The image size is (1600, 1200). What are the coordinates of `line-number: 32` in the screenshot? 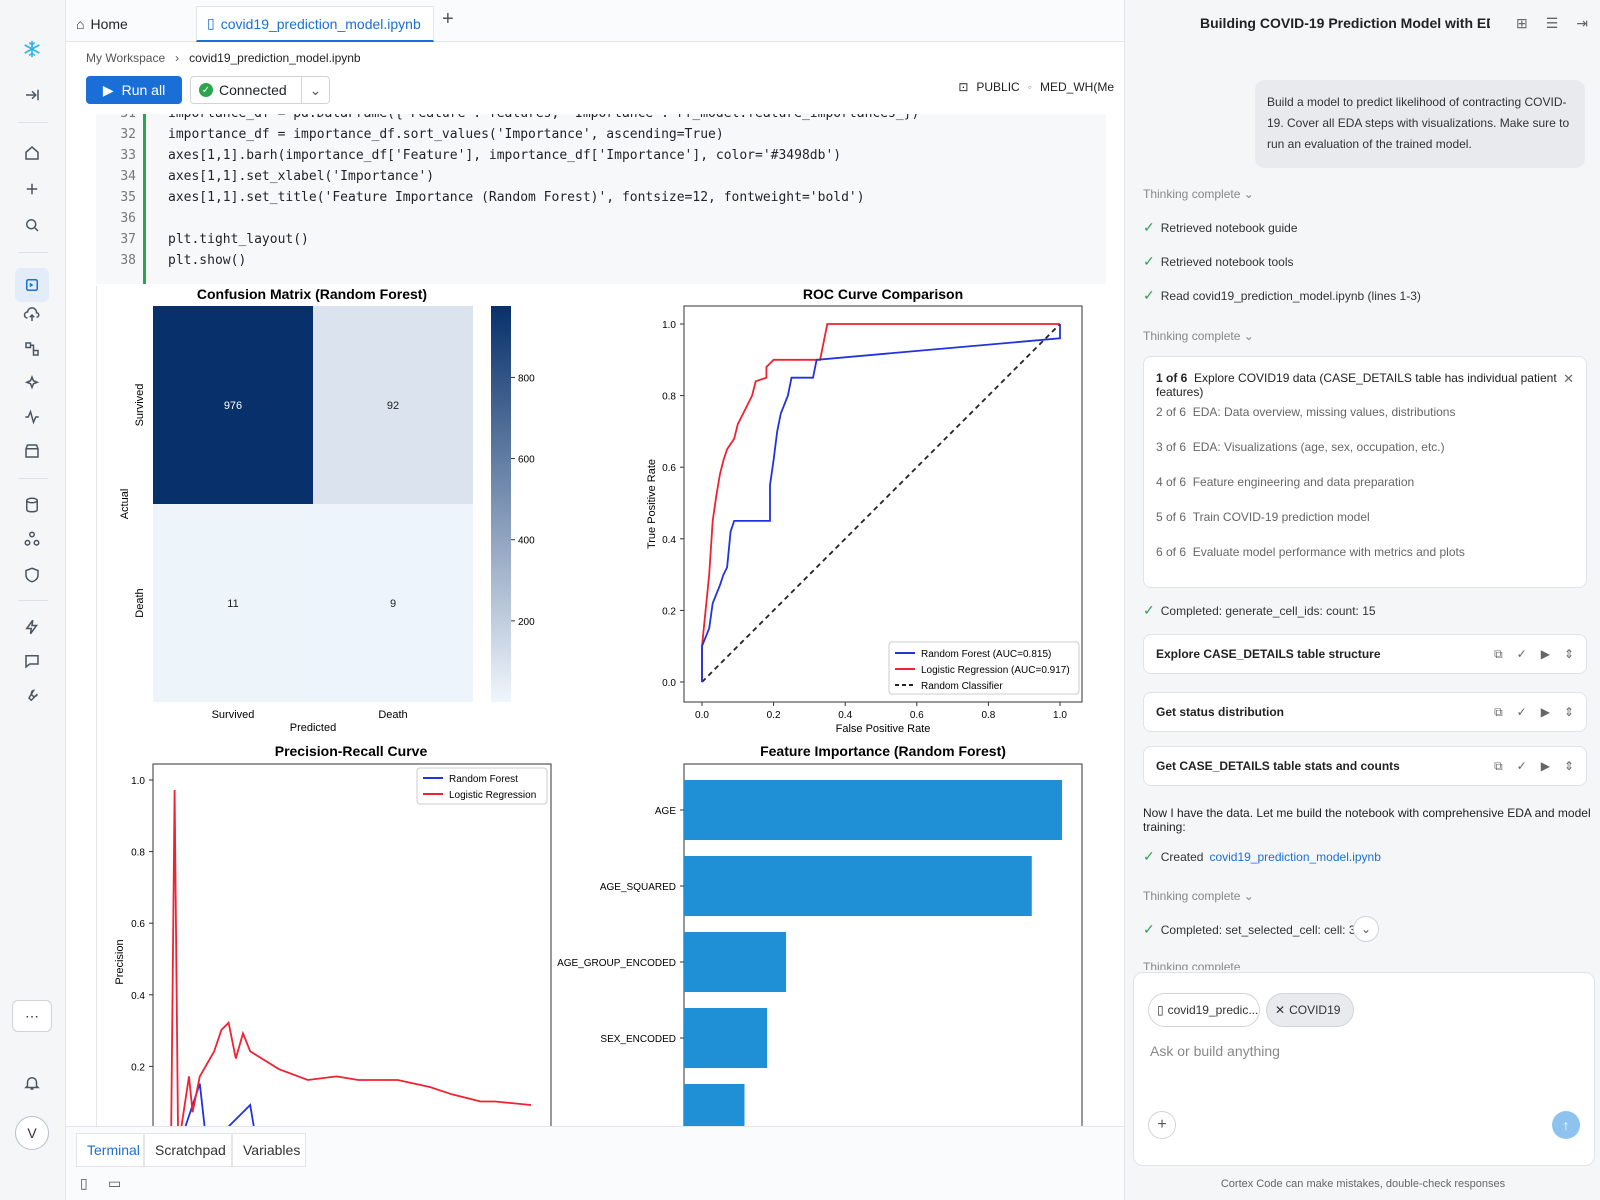 It's located at (128, 134).